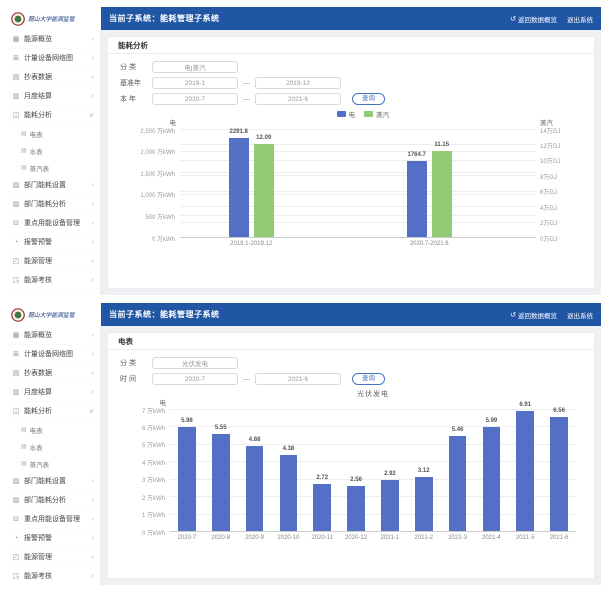 The width and height of the screenshot is (607, 589). I want to click on sidebar-item-label: 报警预警, so click(38, 242).